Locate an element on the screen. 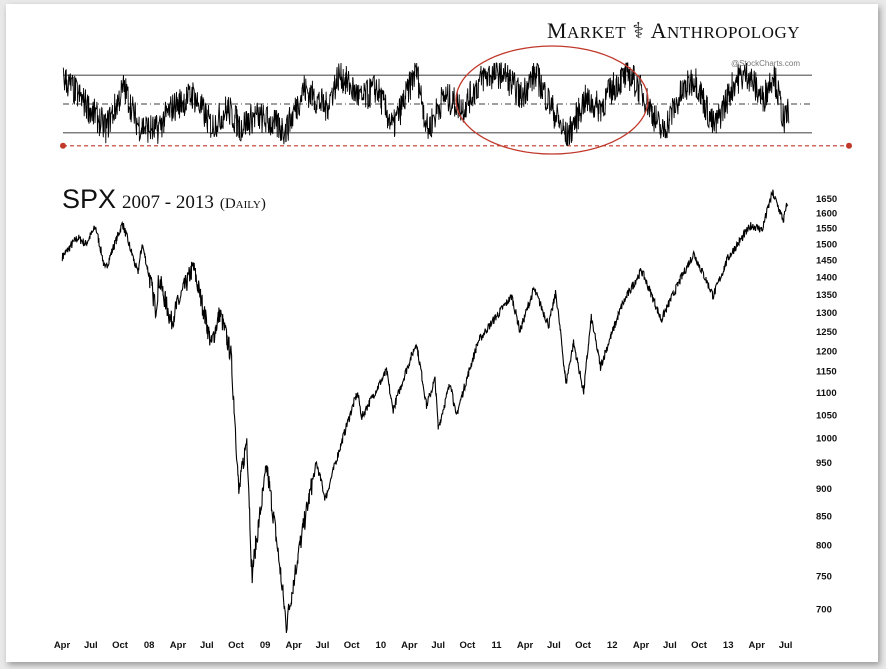 This screenshot has width=886, height=669. caduceus-icon: ⚕ is located at coordinates (638, 30).